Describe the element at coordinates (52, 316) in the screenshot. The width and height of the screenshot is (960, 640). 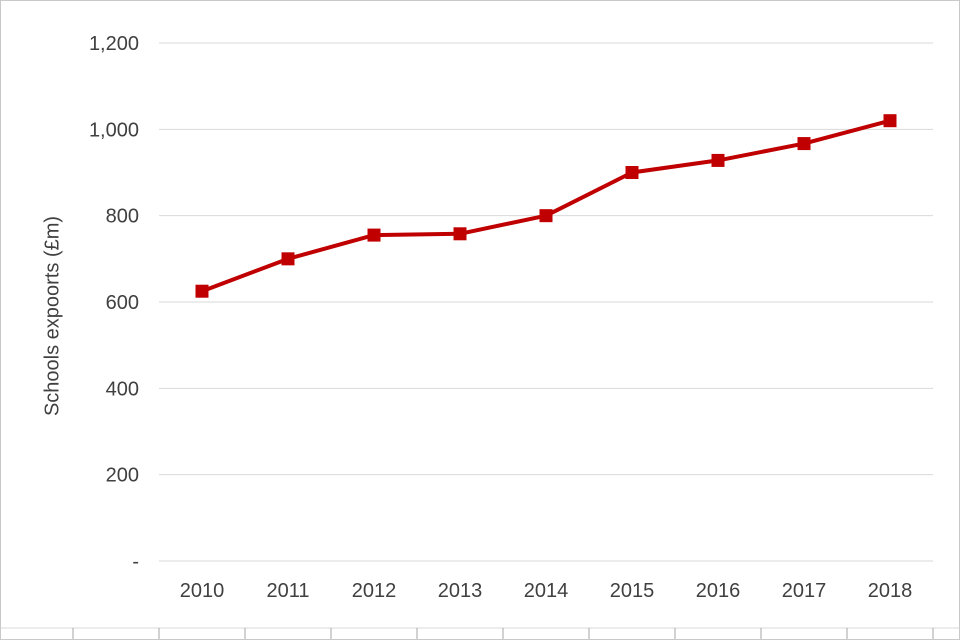
I see `y-axis-title: Schools expoorts (£m)` at that location.